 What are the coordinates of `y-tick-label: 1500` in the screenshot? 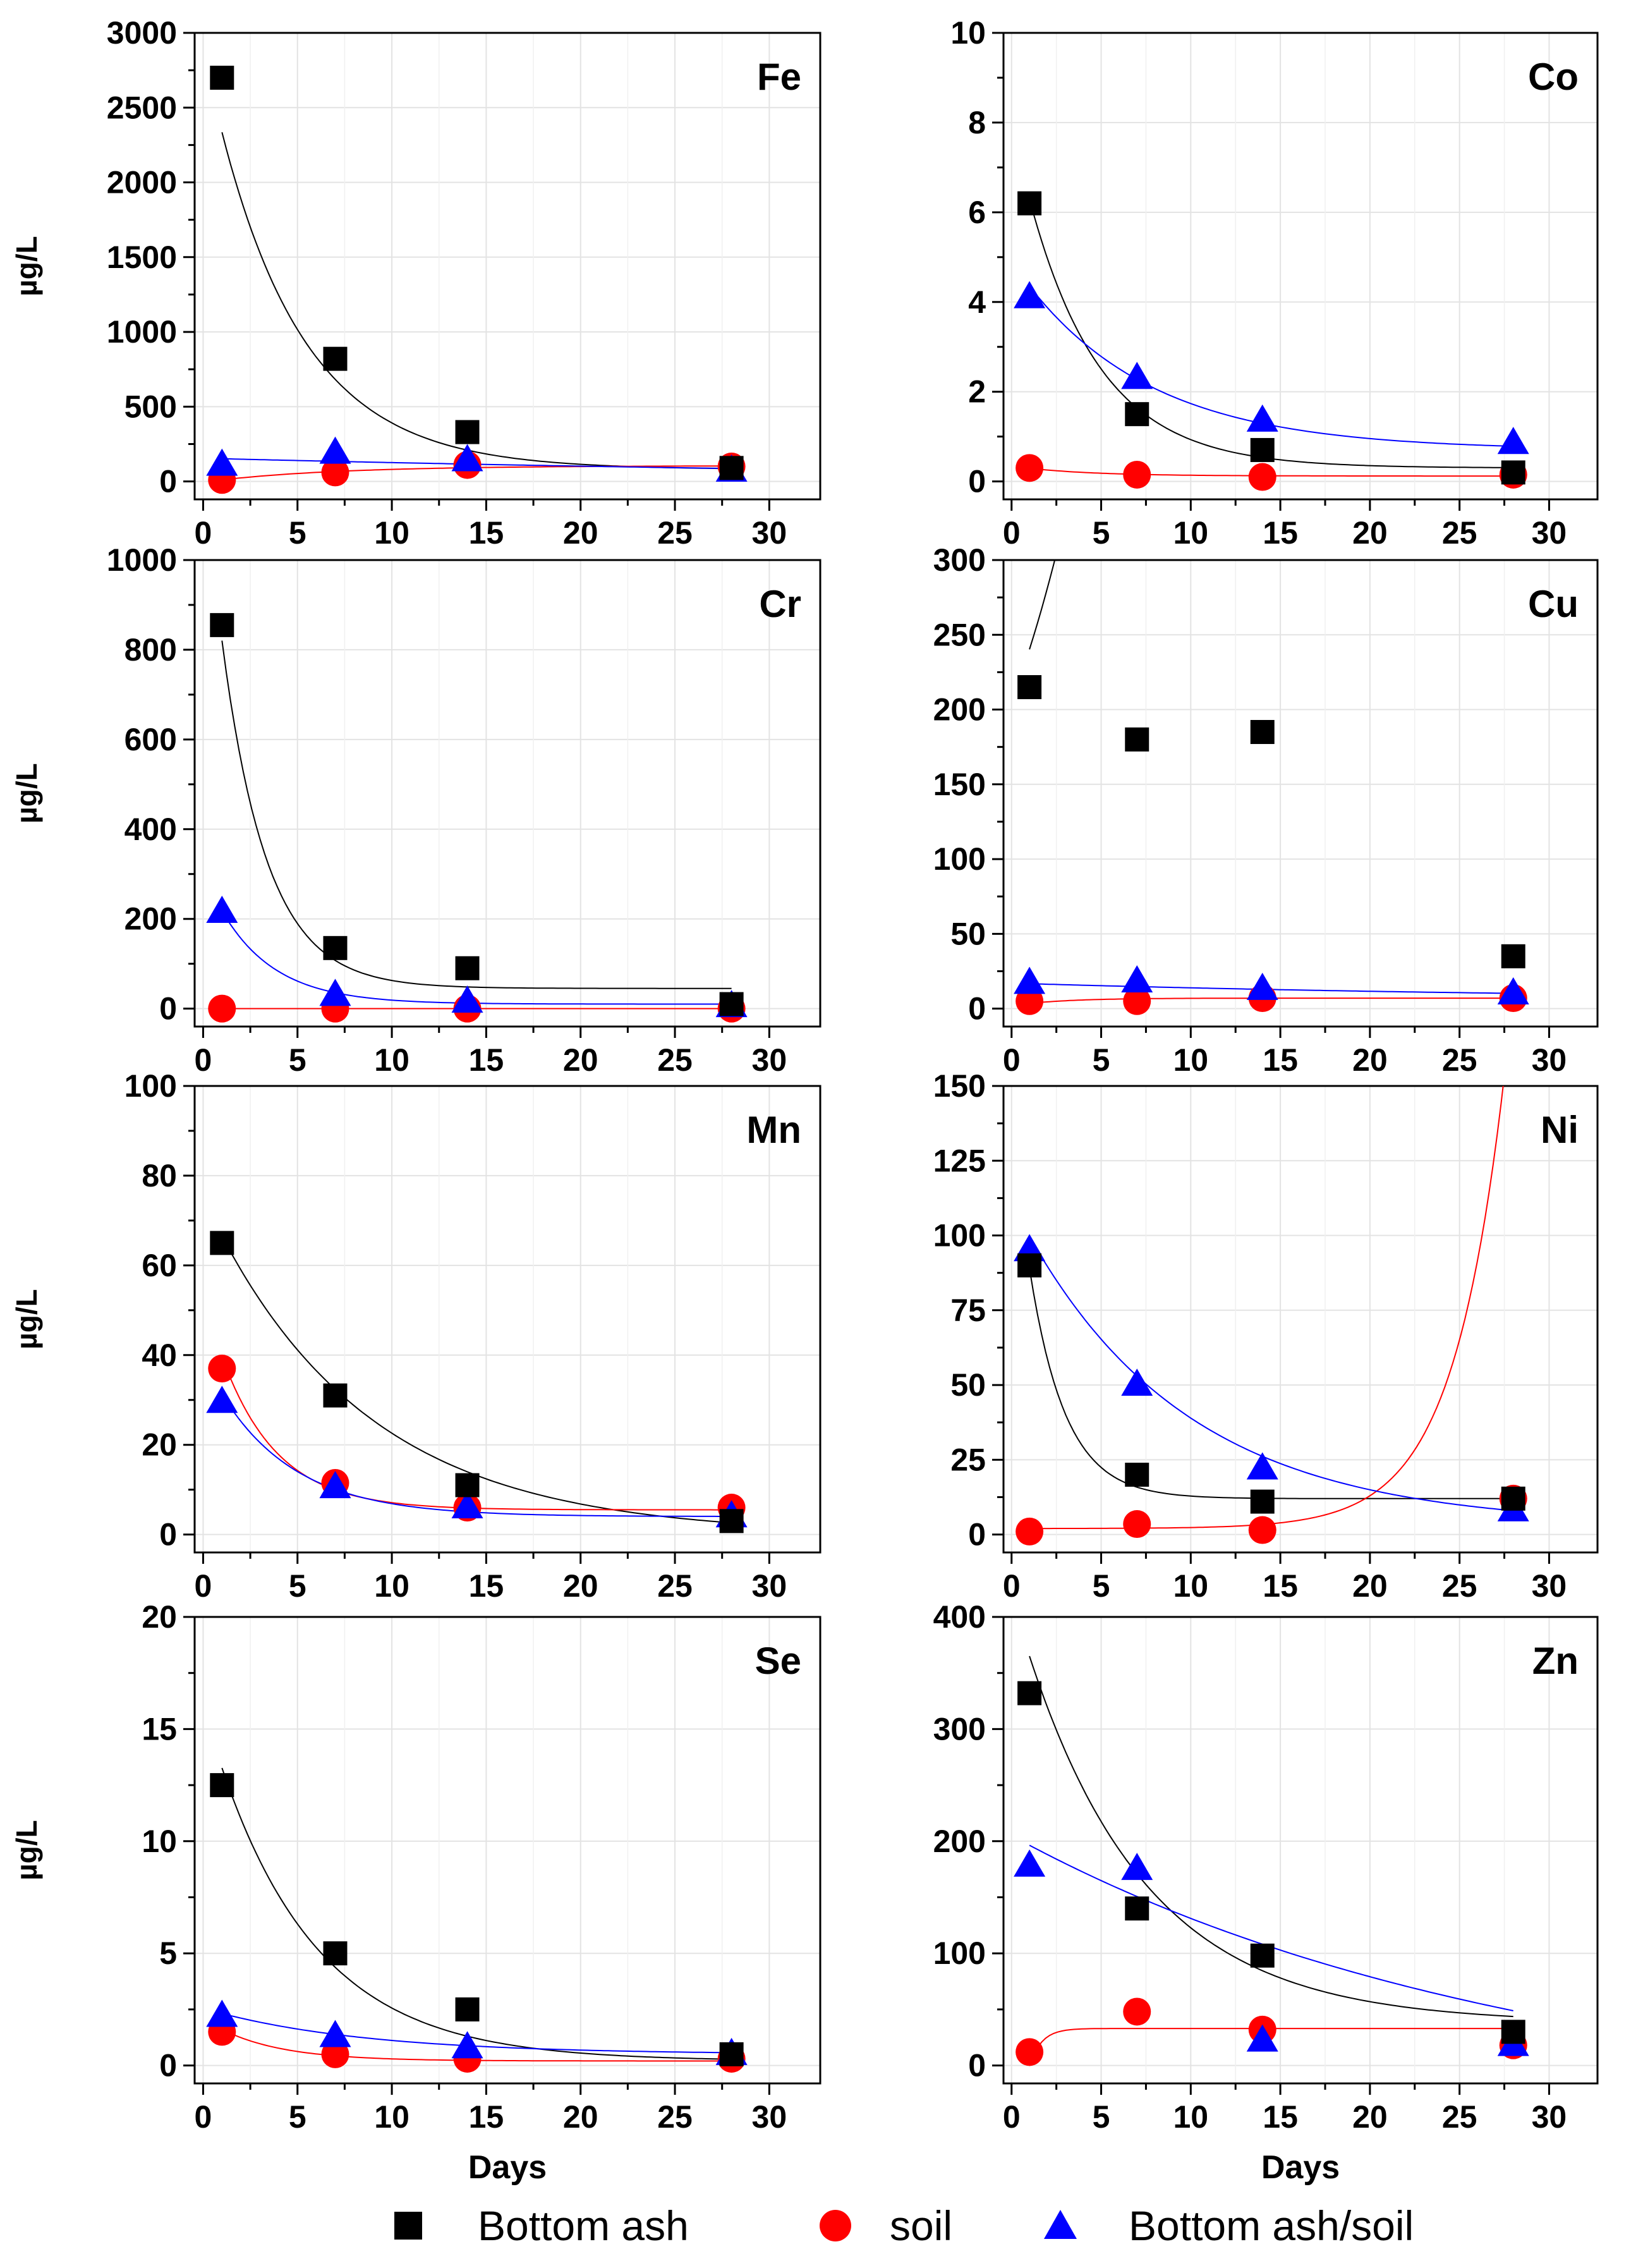 It's located at (142, 257).